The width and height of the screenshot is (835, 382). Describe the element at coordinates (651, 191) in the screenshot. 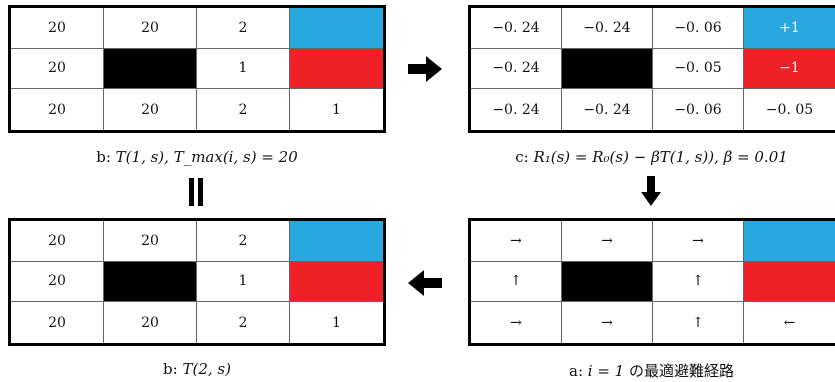

I see `arrow-down-flow-icon` at that location.